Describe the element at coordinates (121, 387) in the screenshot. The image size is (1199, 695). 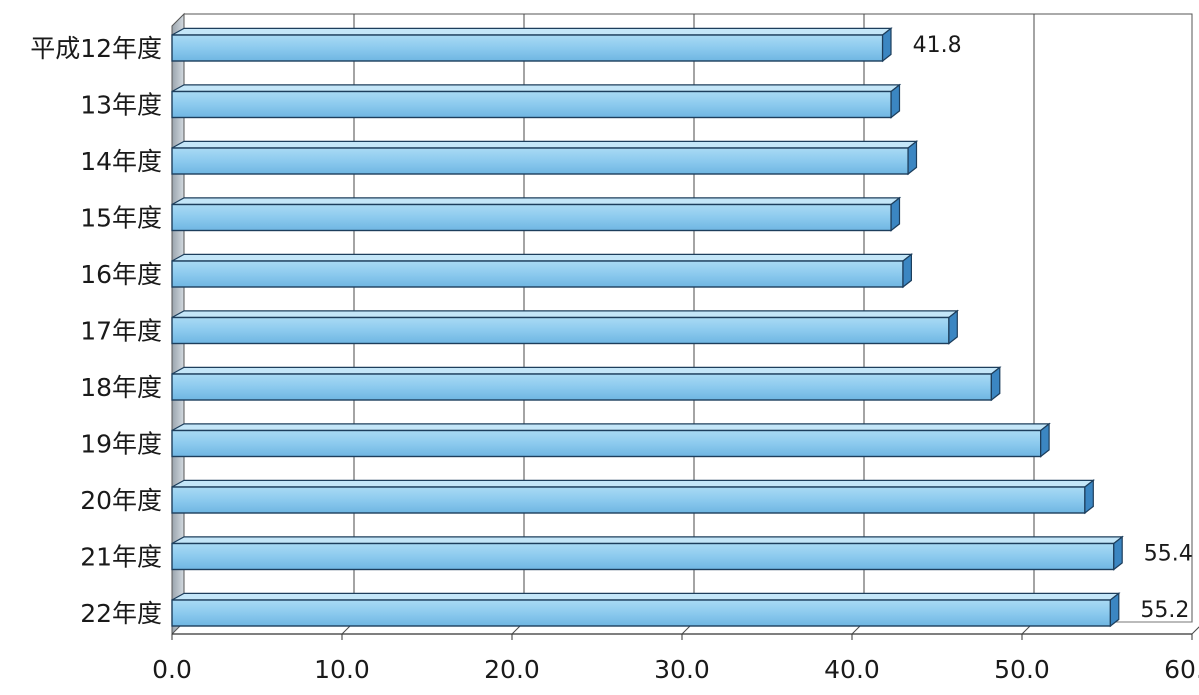
I see `category-label: 18年度` at that location.